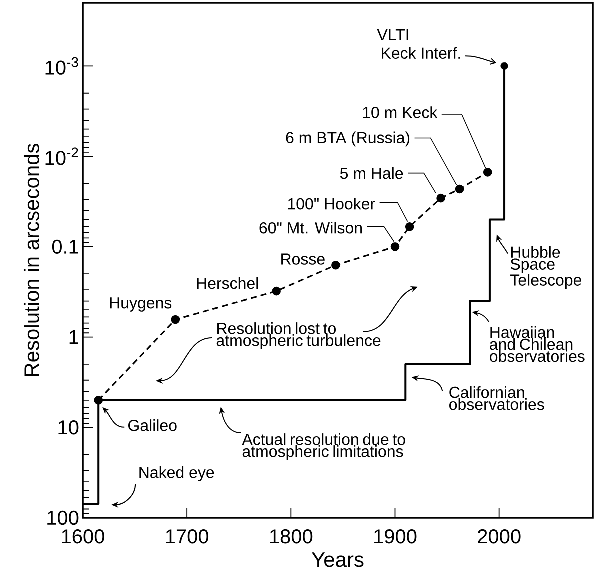 The width and height of the screenshot is (595, 579). Describe the element at coordinates (65, 247) in the screenshot. I see `y-tick-label: 0.1` at that location.